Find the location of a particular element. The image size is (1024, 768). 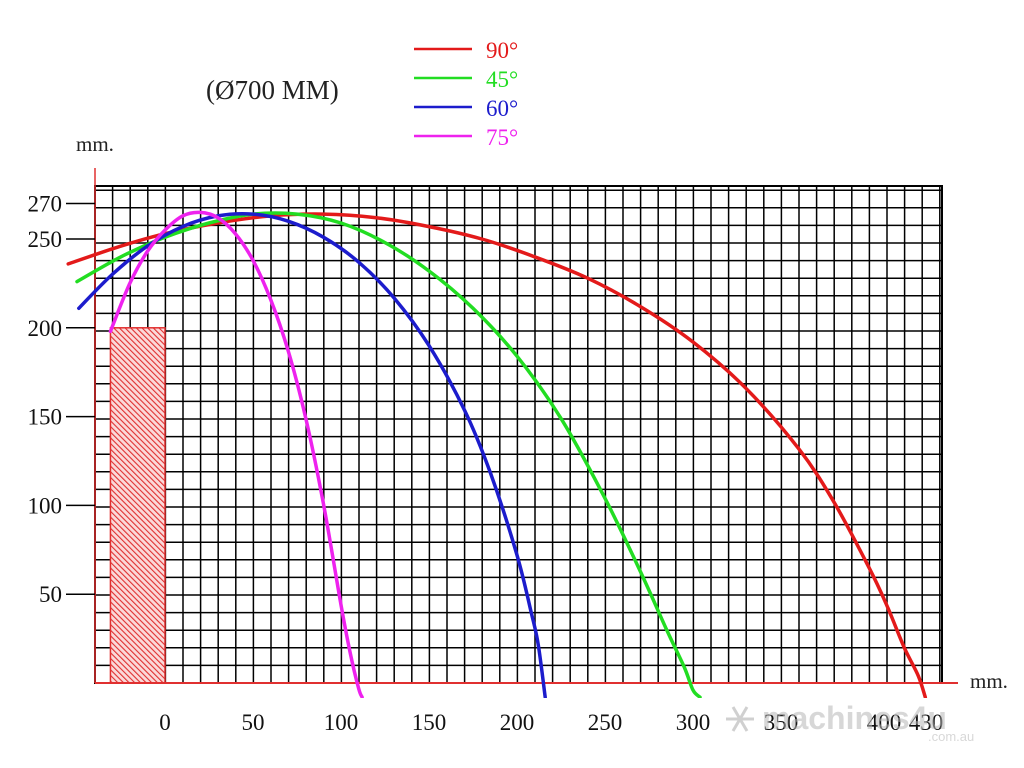

y-tick-label: 200 is located at coordinates (45, 328).